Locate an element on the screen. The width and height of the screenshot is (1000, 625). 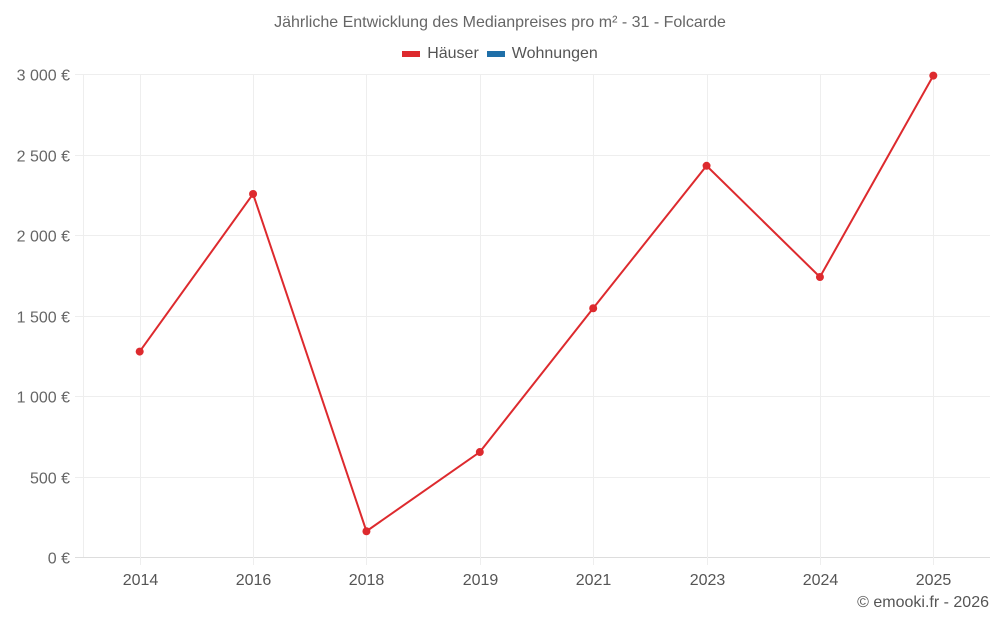
y-tick-label: 500 € is located at coordinates (50, 479).